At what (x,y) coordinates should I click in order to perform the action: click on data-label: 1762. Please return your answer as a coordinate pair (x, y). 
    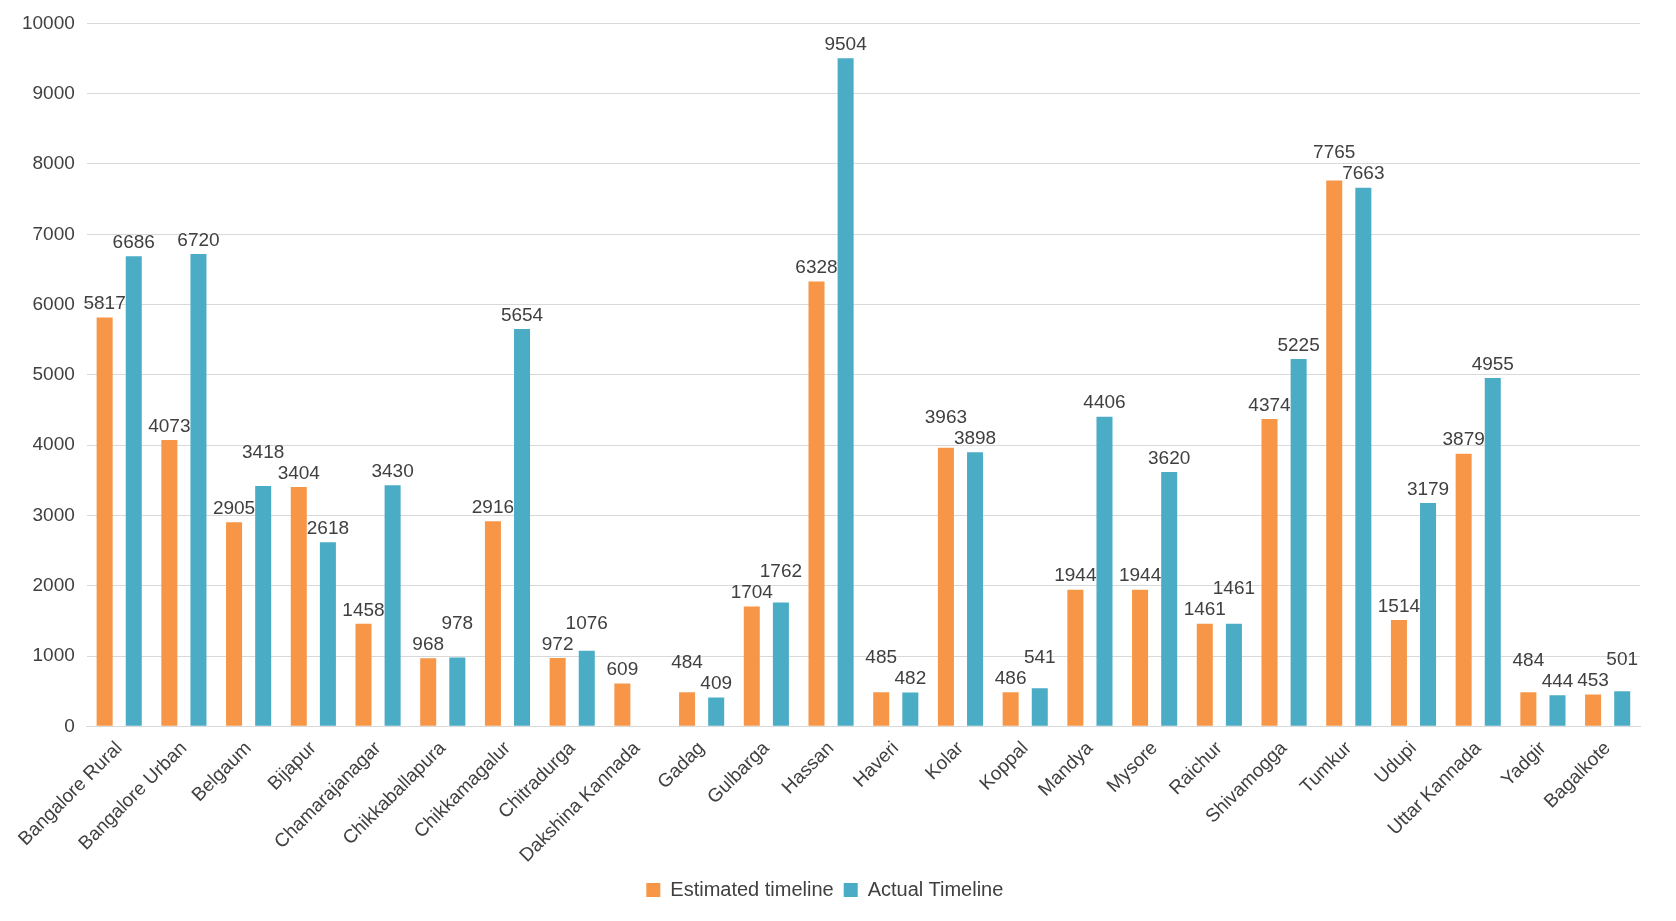
    Looking at the image, I should click on (781, 571).